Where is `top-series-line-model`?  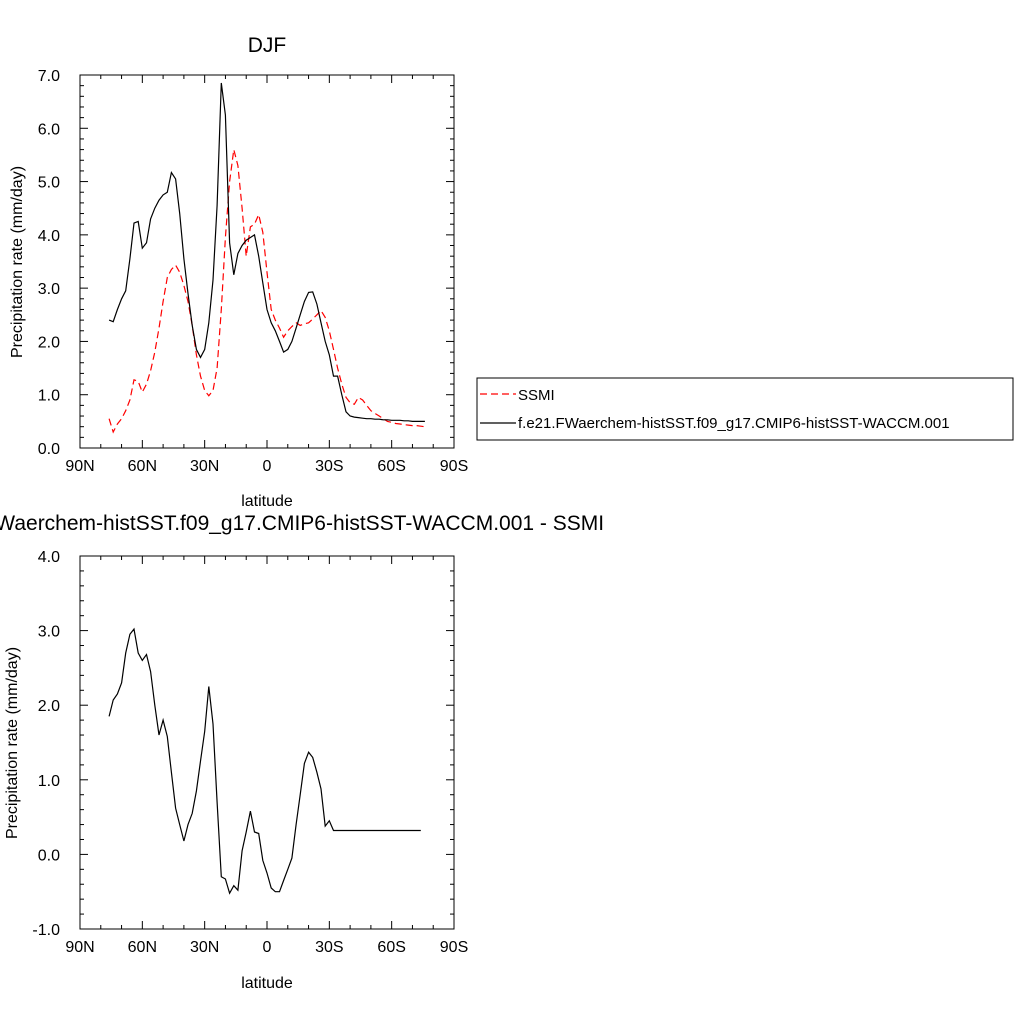
top-series-line-model is located at coordinates (266, 252).